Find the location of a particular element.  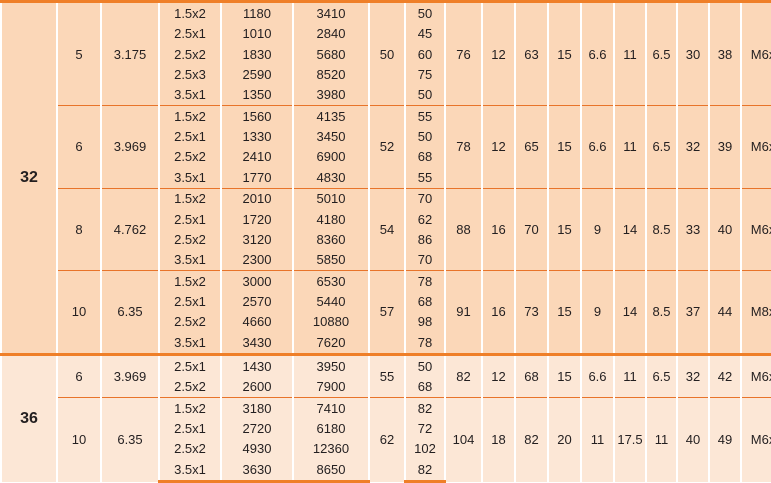

static-load-cell: 8650 is located at coordinates (331, 471).